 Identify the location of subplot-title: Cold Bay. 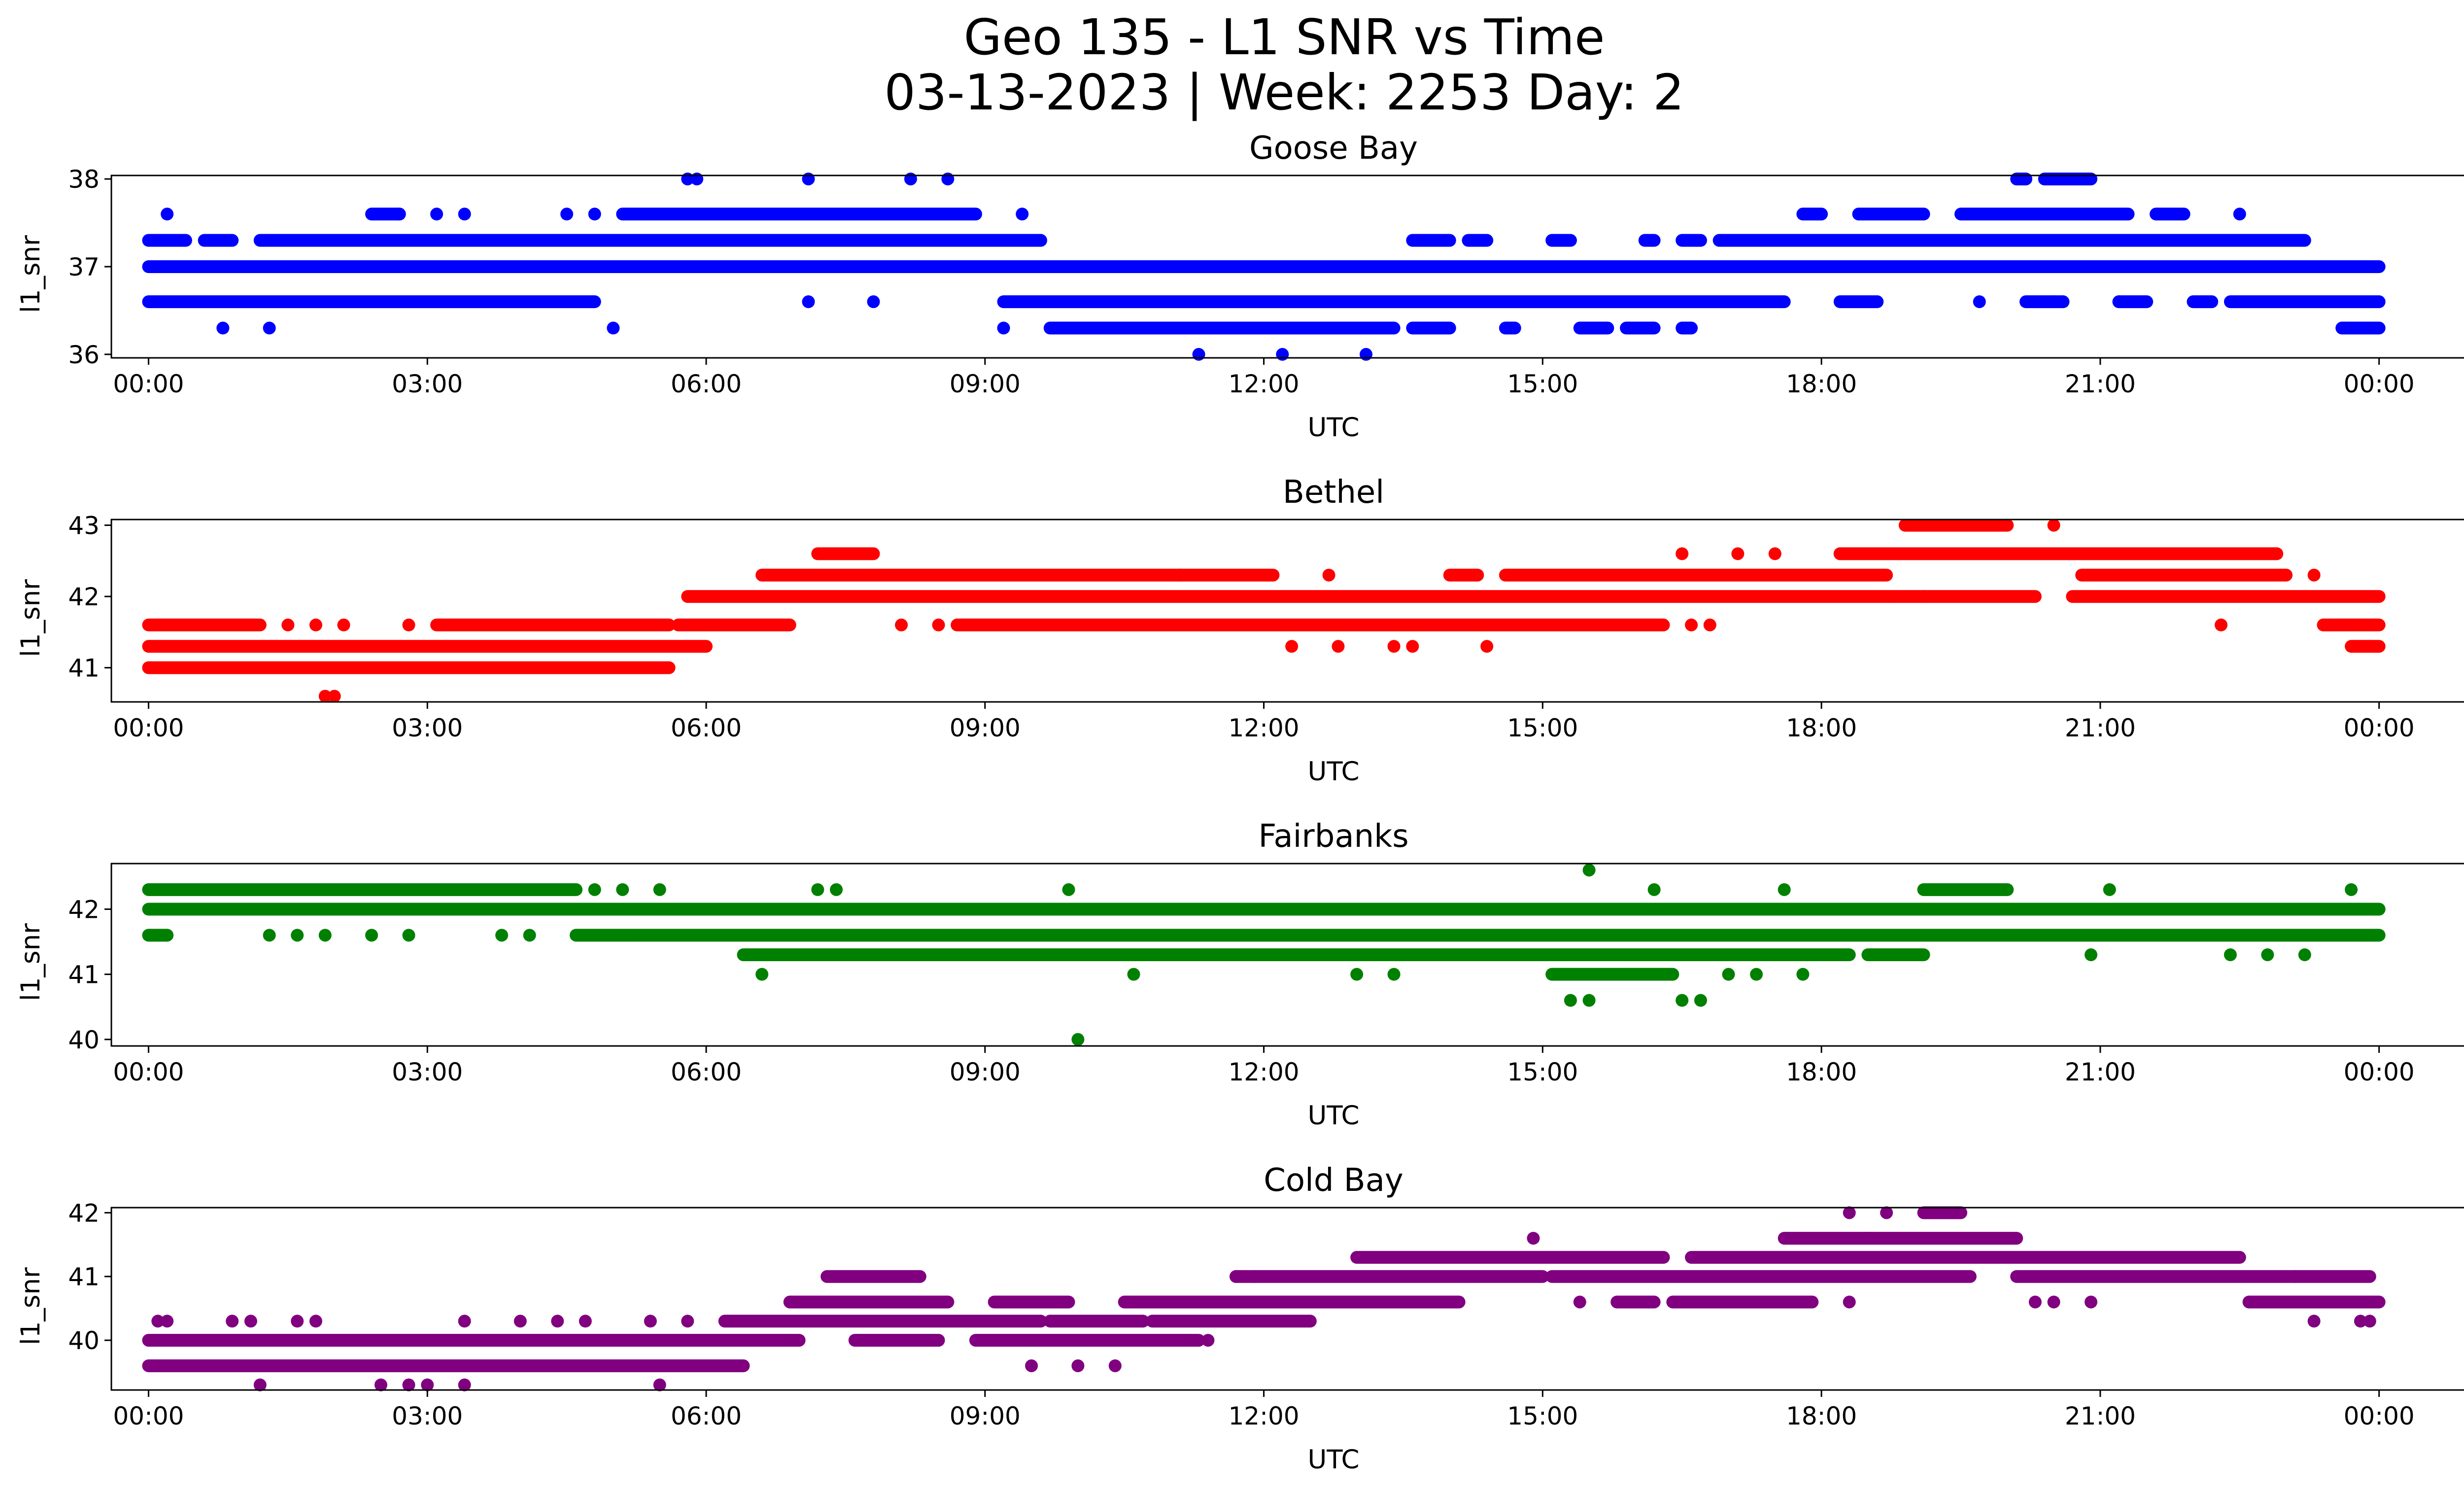
(1333, 1180).